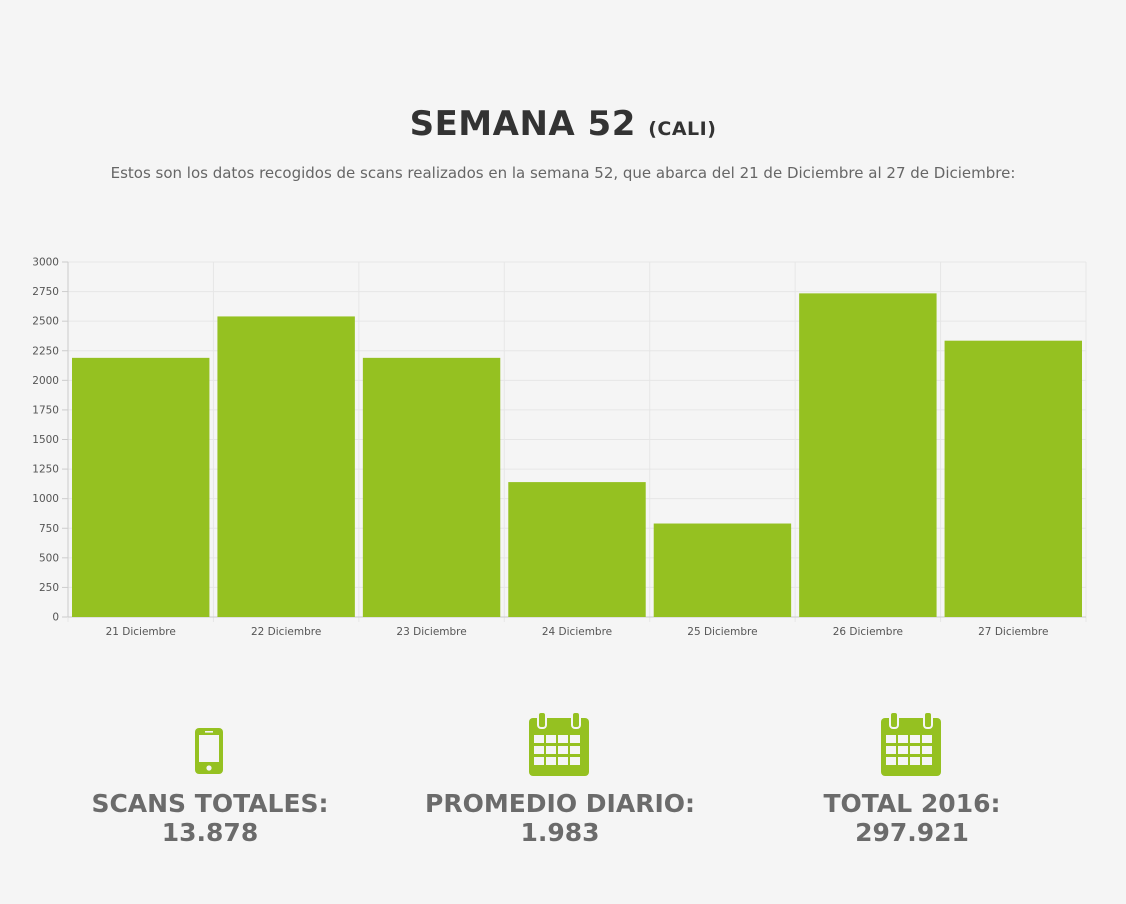  What do you see at coordinates (868, 632) in the screenshot?
I see `x-tick-label: 26 Diciembre` at bounding box center [868, 632].